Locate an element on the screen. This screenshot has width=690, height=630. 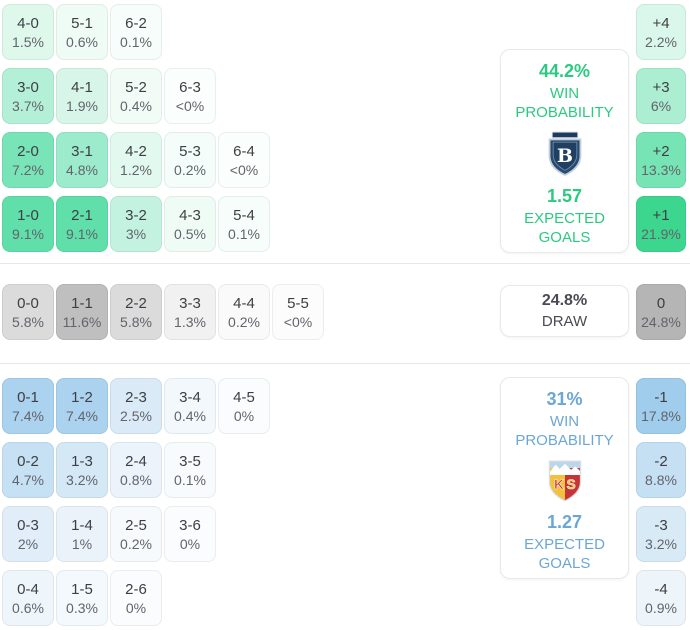
away-score-cell-0-3: 0-3 2% is located at coordinates (28, 534).